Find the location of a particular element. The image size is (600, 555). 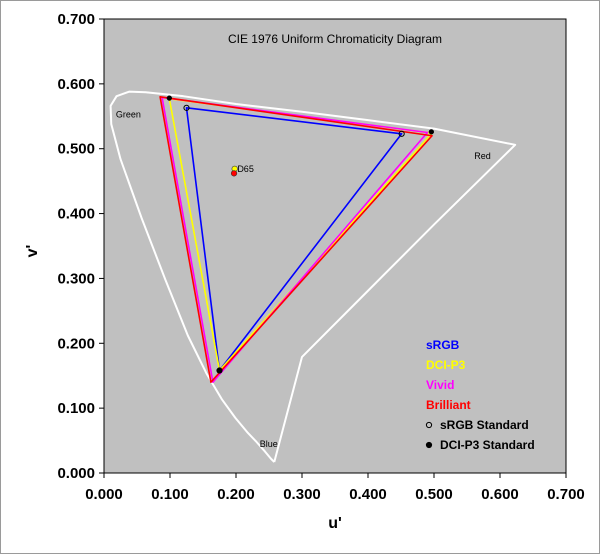

y-tick-label: 0.700 is located at coordinates (76, 19).